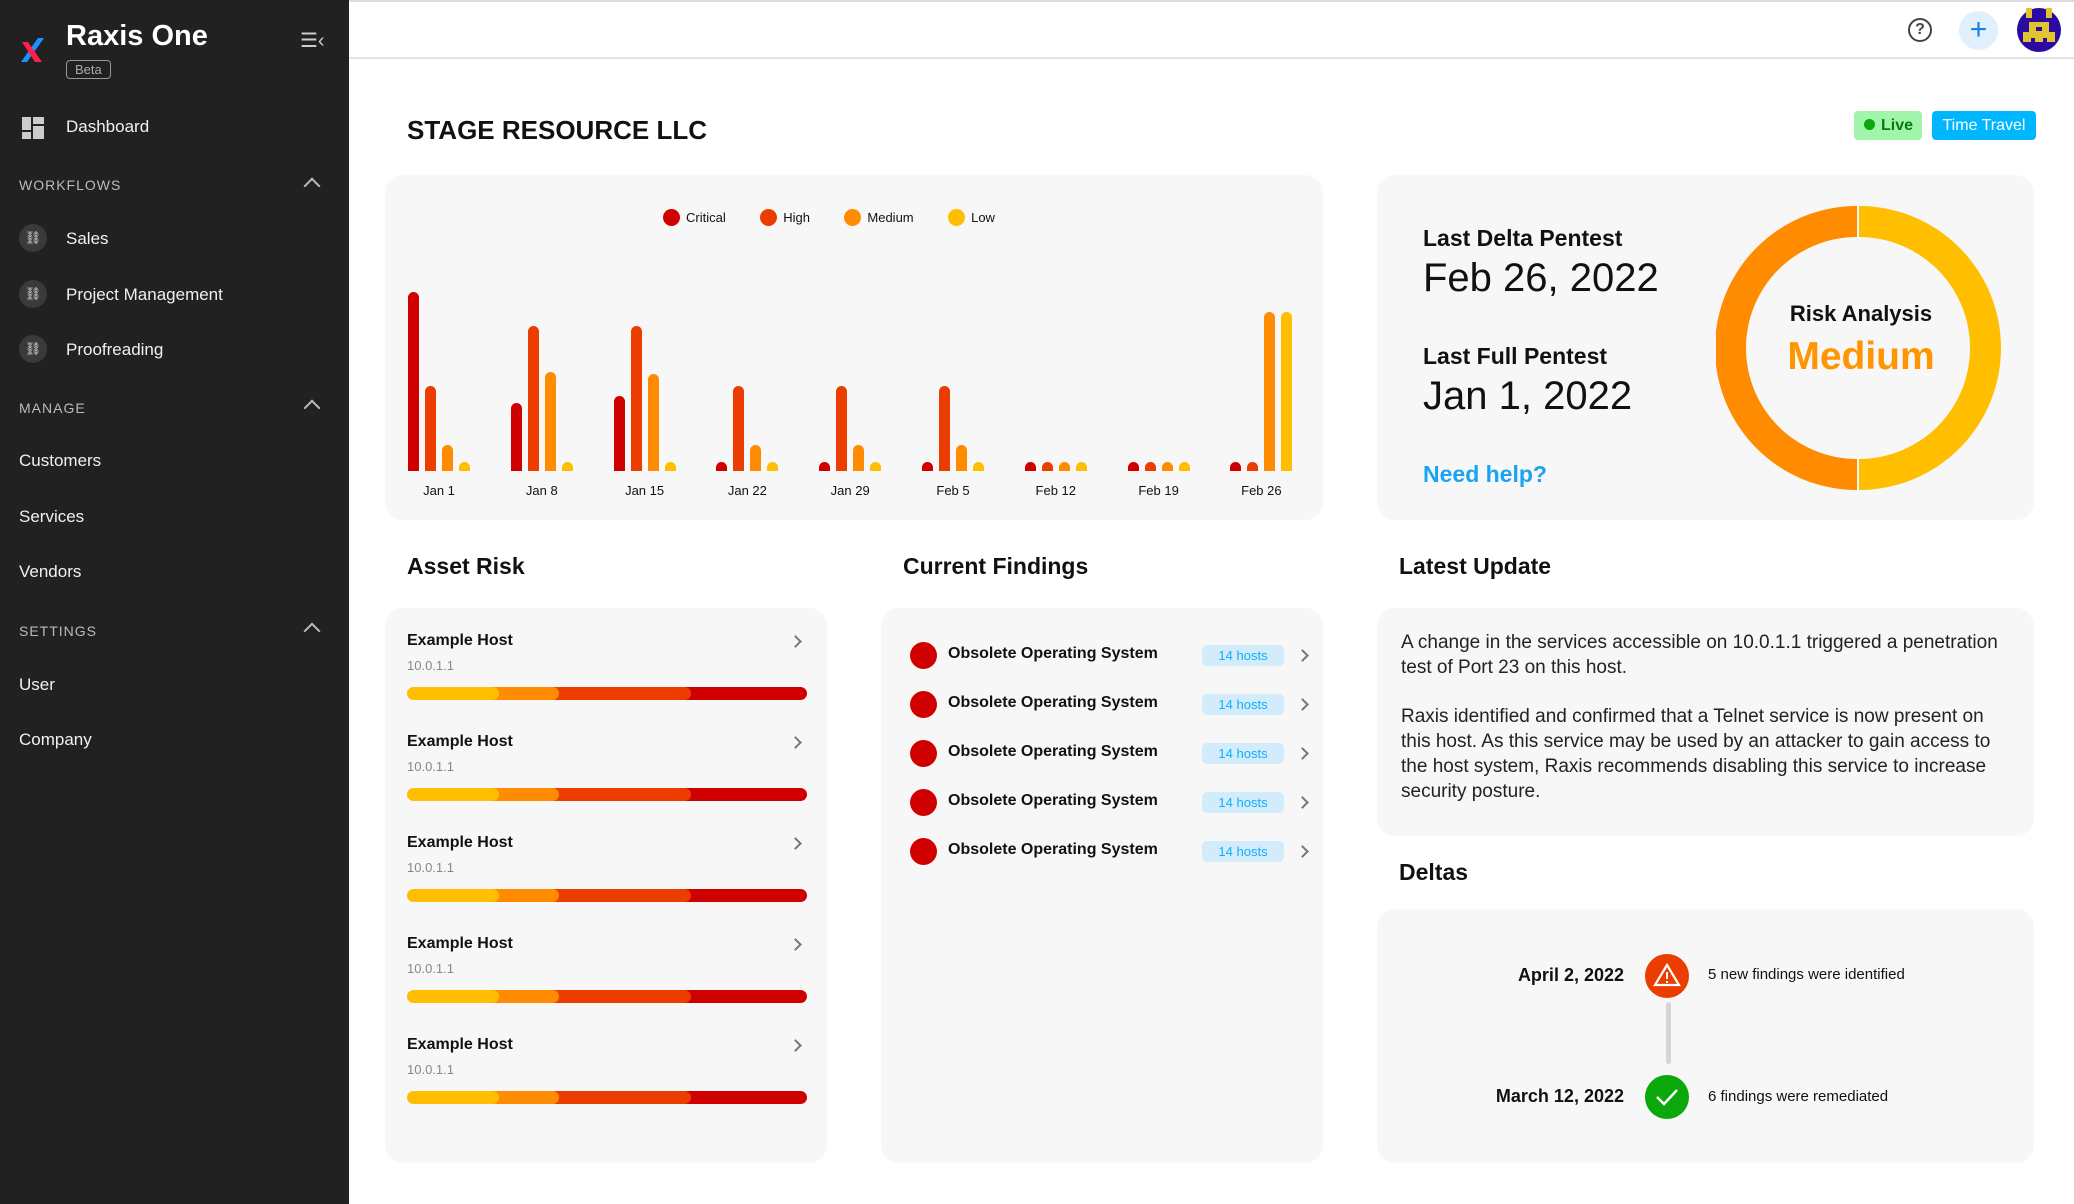 The width and height of the screenshot is (2074, 1204). Describe the element at coordinates (137, 36) in the screenshot. I see `app-title: Raxis One` at that location.